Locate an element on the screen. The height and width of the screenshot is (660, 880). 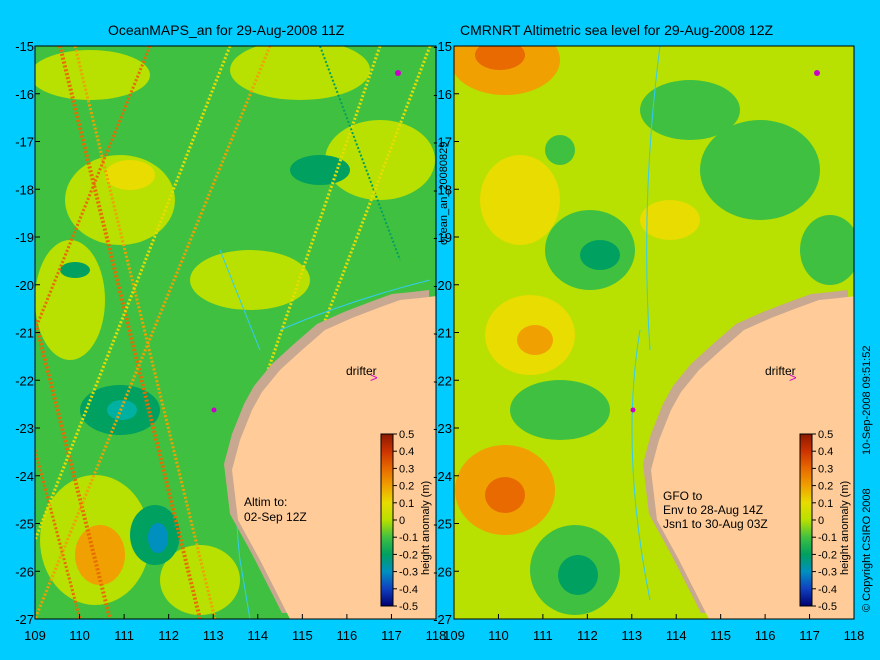
right-y-tick-label: -18 is located at coordinates (442, 189).